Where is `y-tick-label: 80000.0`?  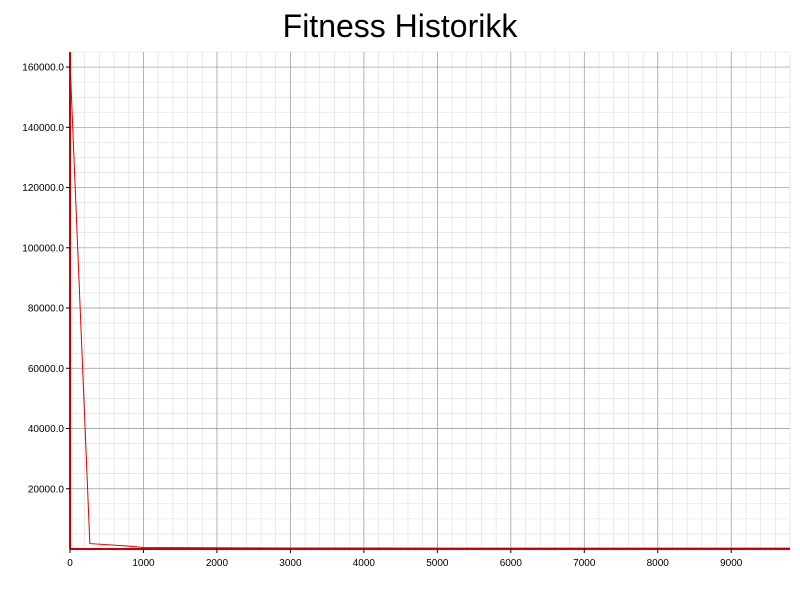 y-tick-label: 80000.0 is located at coordinates (46, 309).